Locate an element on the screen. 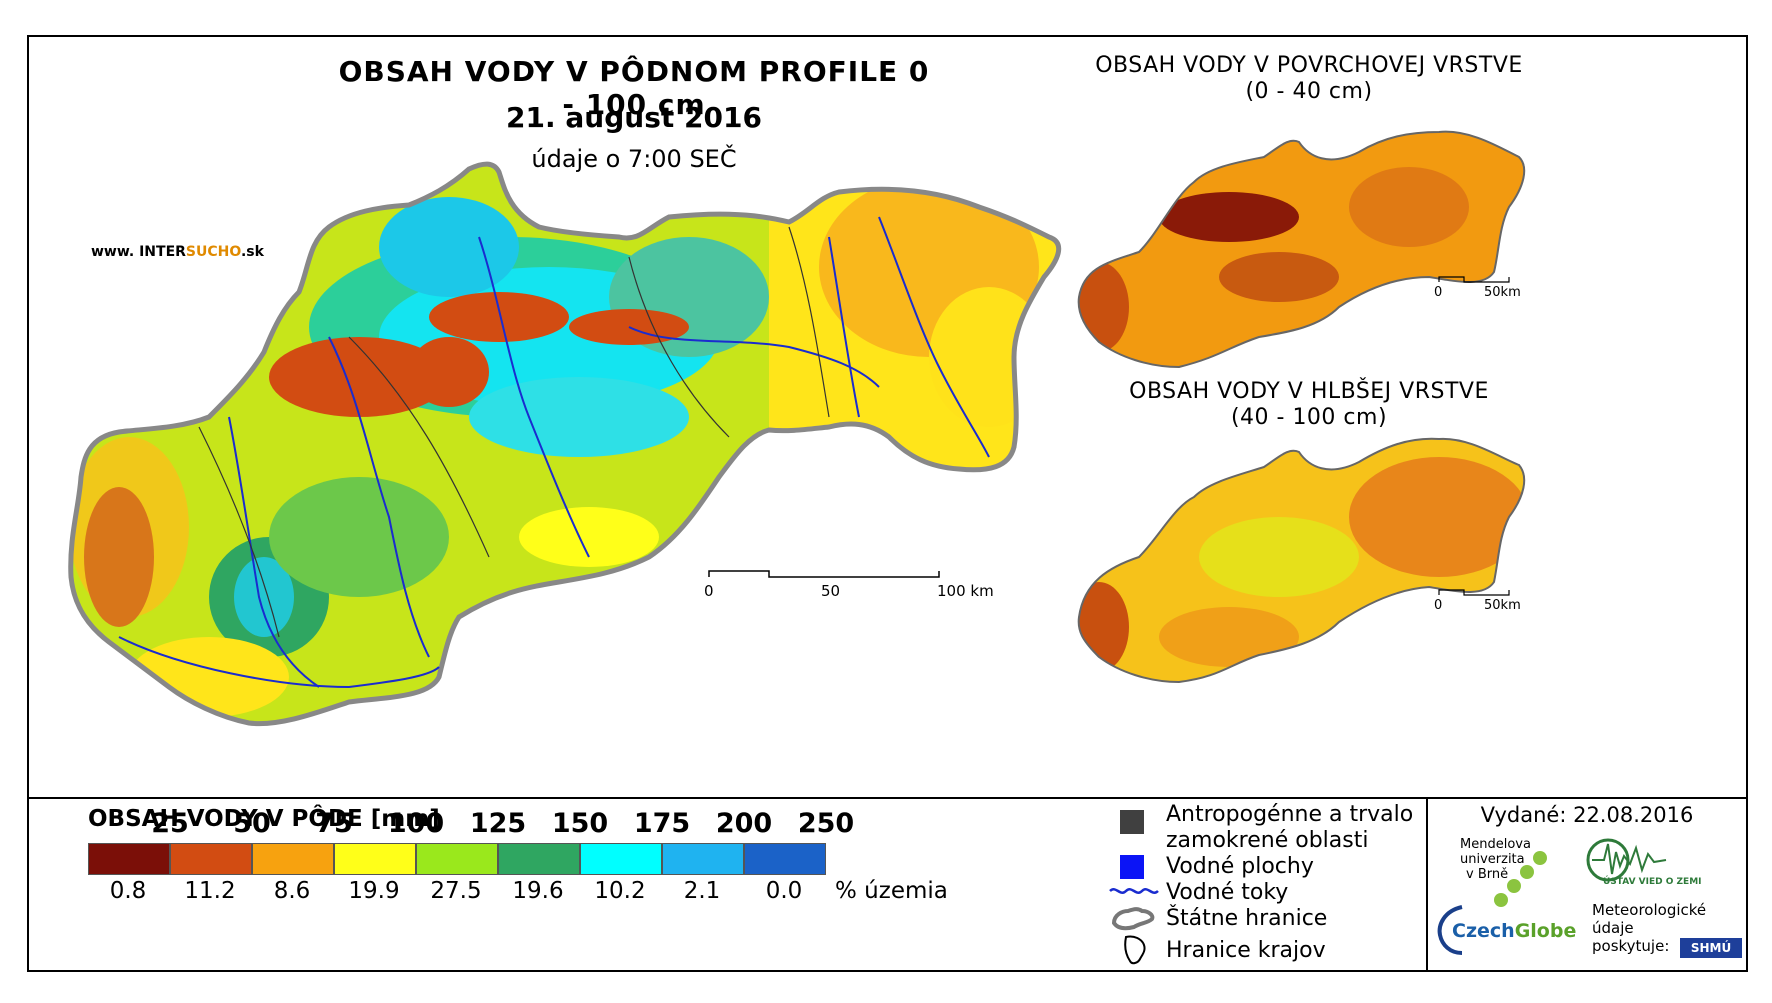  region-border-icon is located at coordinates (1135, 950).